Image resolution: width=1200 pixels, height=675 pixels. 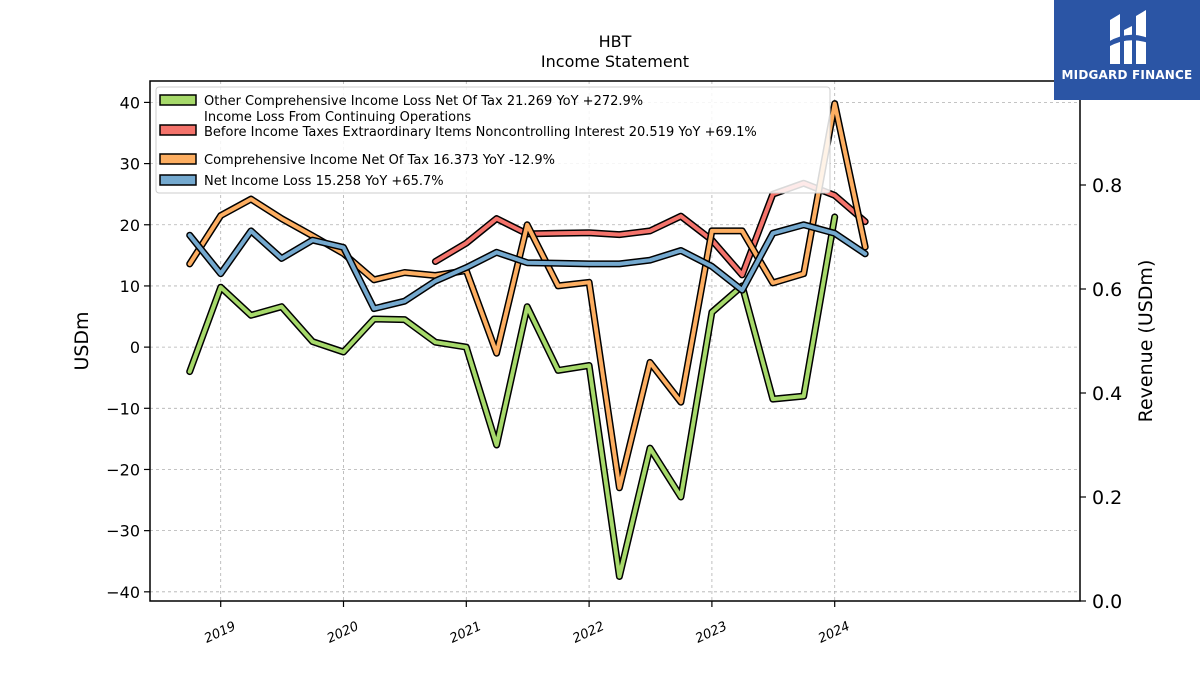 What do you see at coordinates (834, 633) in the screenshot?
I see `tick-label-bottom: 2024` at bounding box center [834, 633].